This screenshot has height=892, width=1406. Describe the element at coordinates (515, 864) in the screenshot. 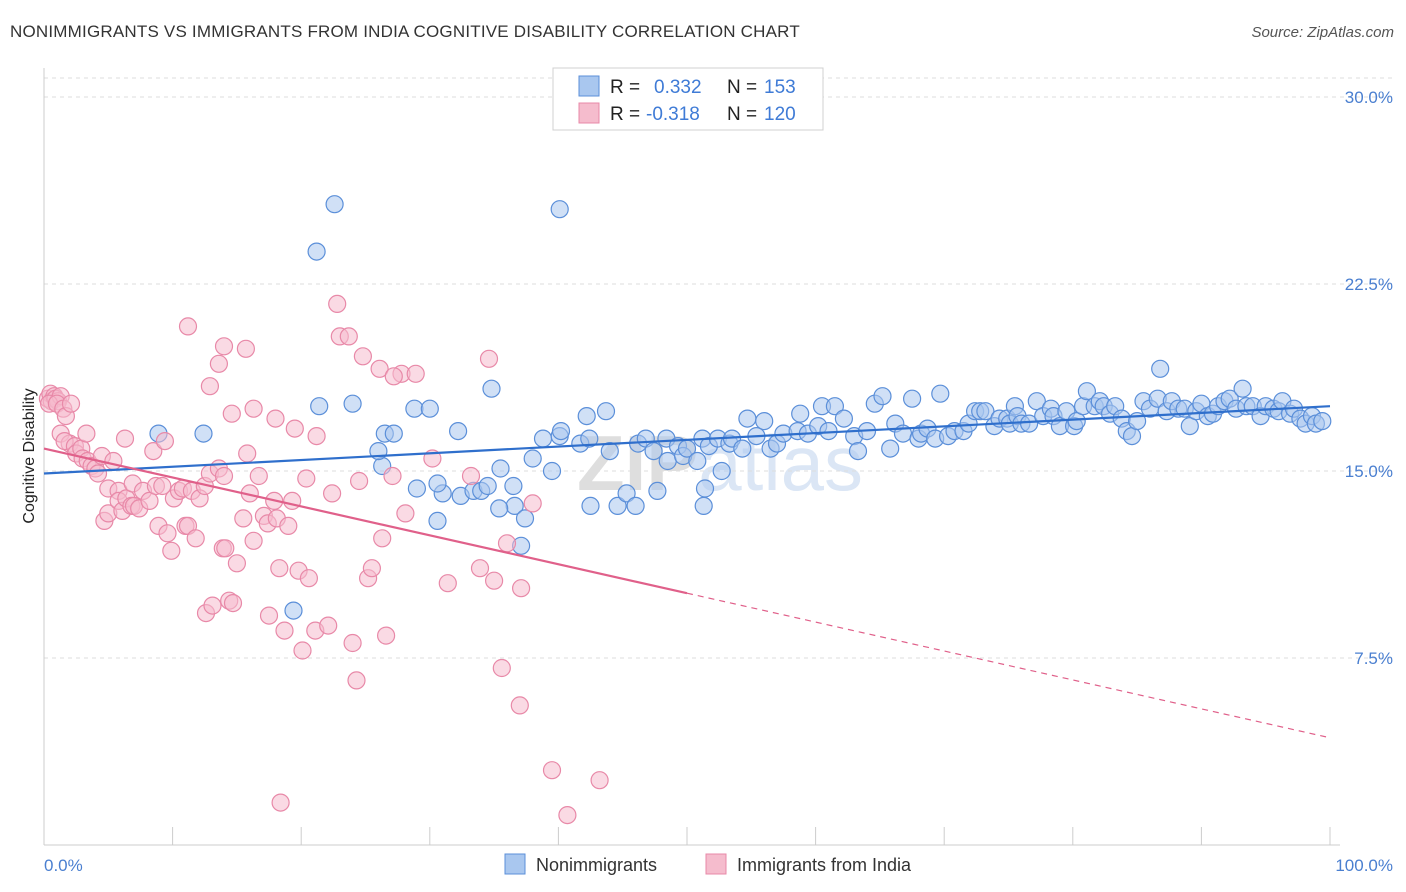

I see `legend-swatch-nonimmigrants` at that location.